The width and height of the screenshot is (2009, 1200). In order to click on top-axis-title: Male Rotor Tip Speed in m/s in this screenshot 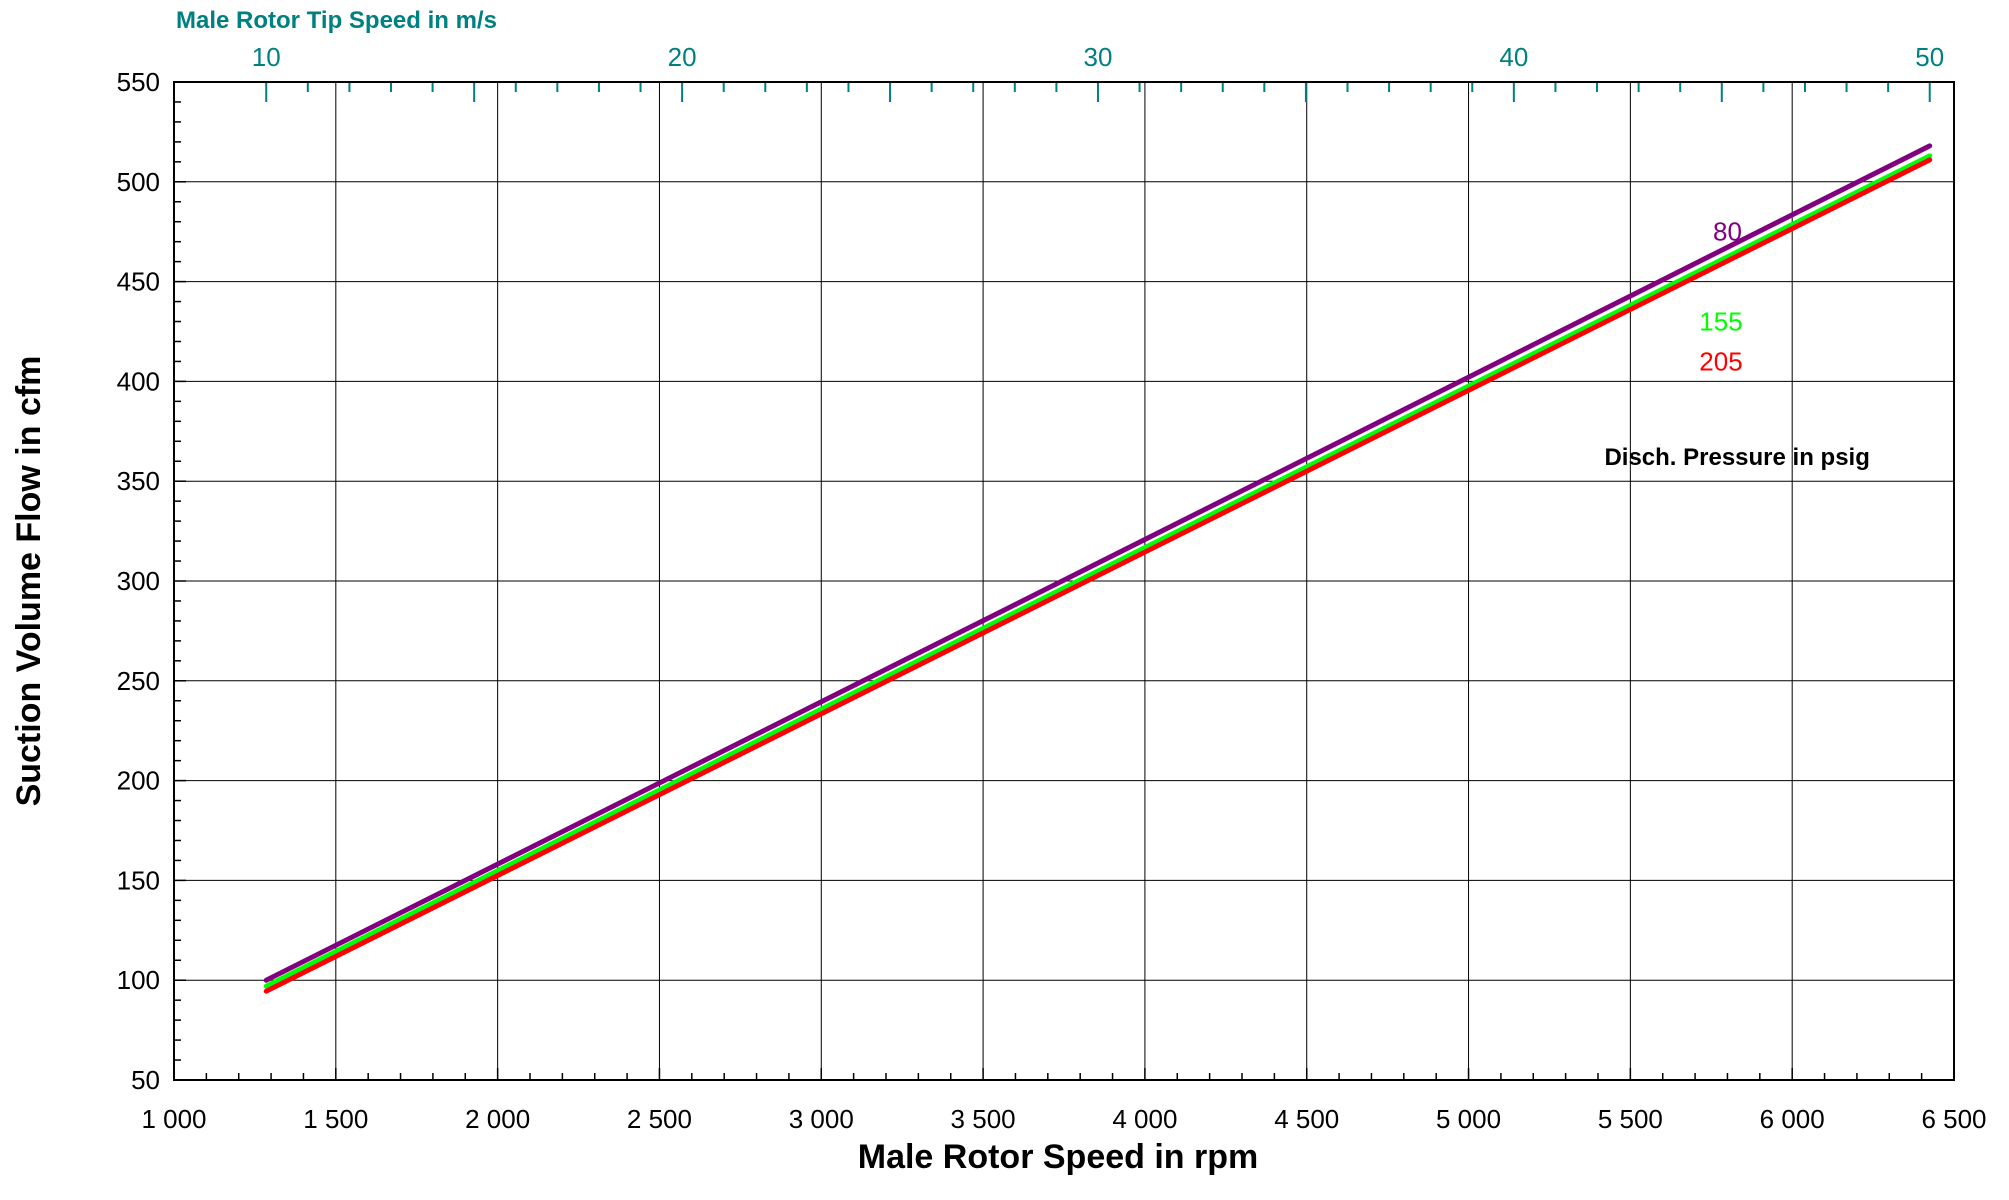, I will do `click(336, 20)`.